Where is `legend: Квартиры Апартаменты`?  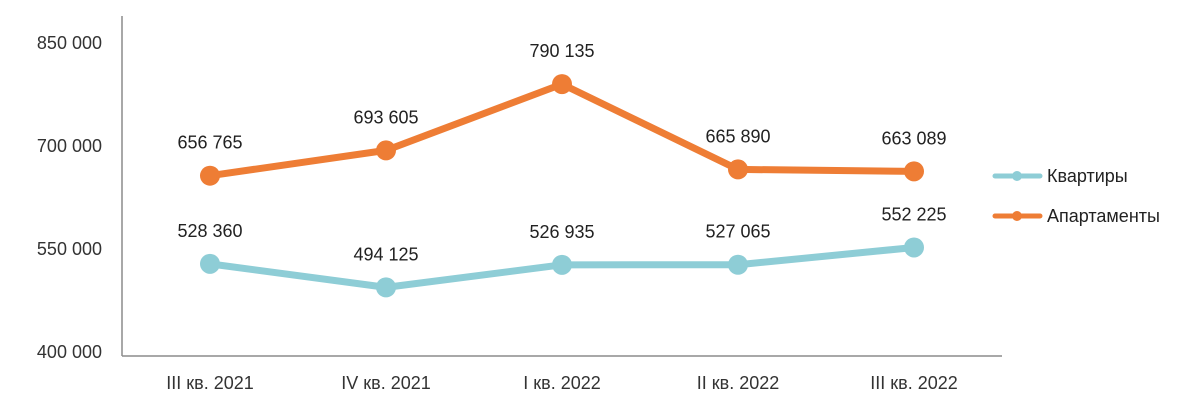 legend: Квартиры Апартаменты is located at coordinates (1076, 196).